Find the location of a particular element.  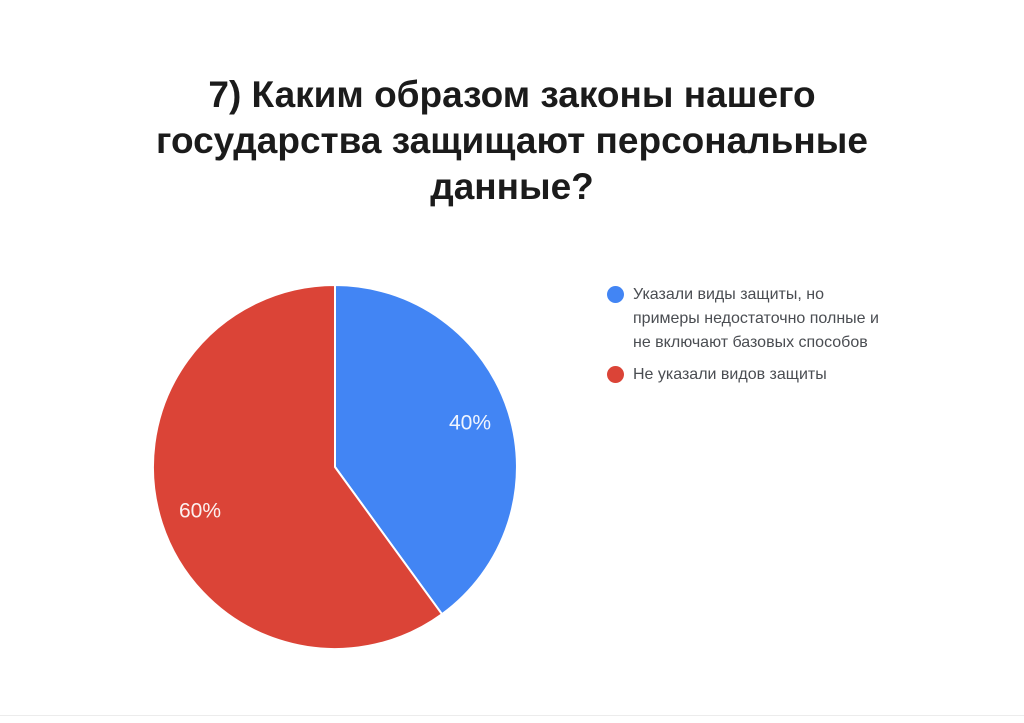

legend-swatch-red is located at coordinates (615, 374).